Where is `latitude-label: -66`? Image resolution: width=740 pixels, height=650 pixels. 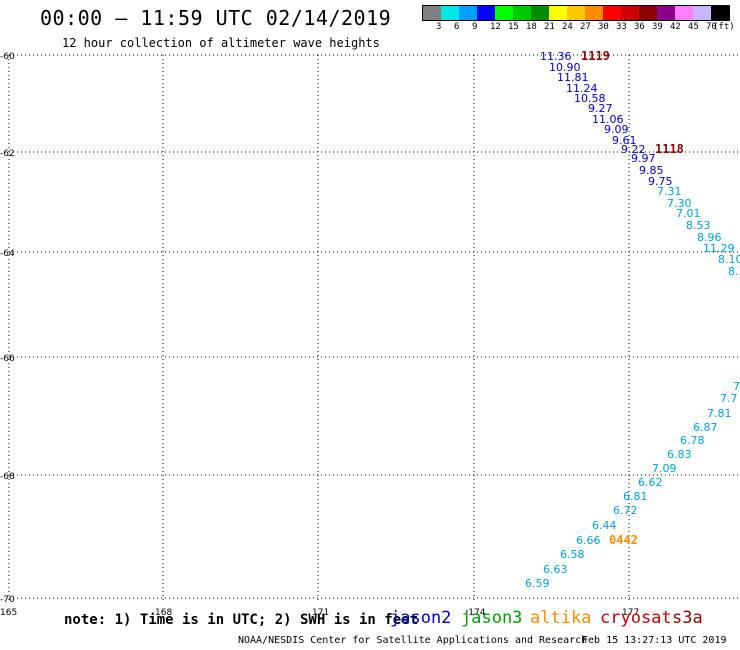
latitude-label: -66 is located at coordinates (7, 359).